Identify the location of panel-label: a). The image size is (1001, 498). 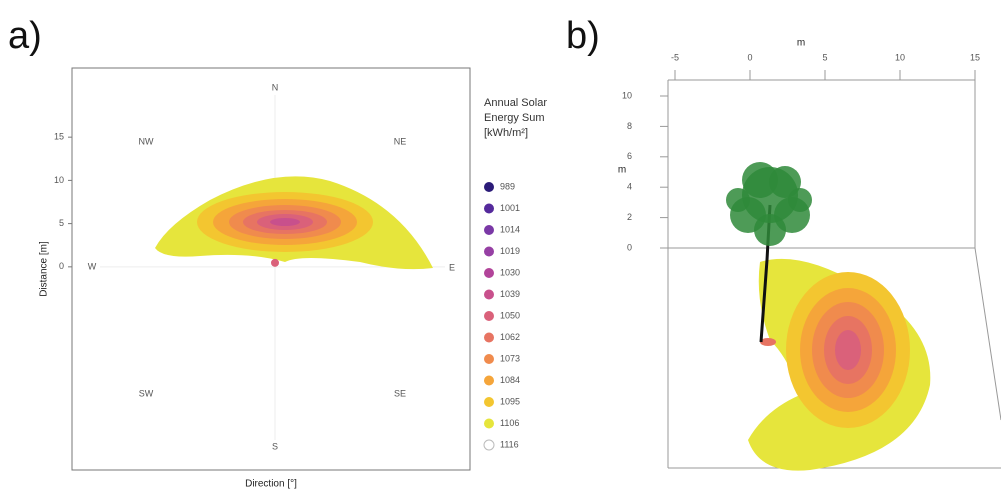
(25, 36).